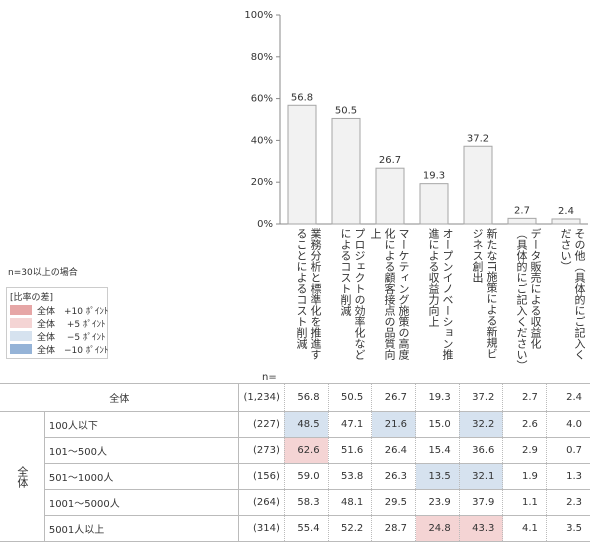  What do you see at coordinates (349, 397) in the screenshot?
I see `value-cell: 50.5` at bounding box center [349, 397].